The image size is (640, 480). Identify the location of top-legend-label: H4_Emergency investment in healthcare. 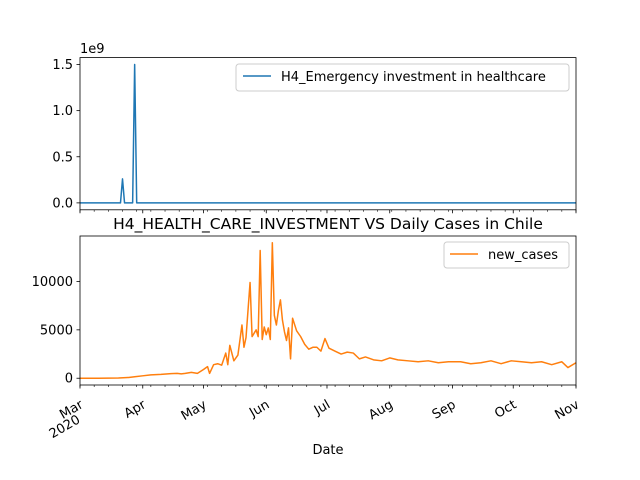
(413, 77).